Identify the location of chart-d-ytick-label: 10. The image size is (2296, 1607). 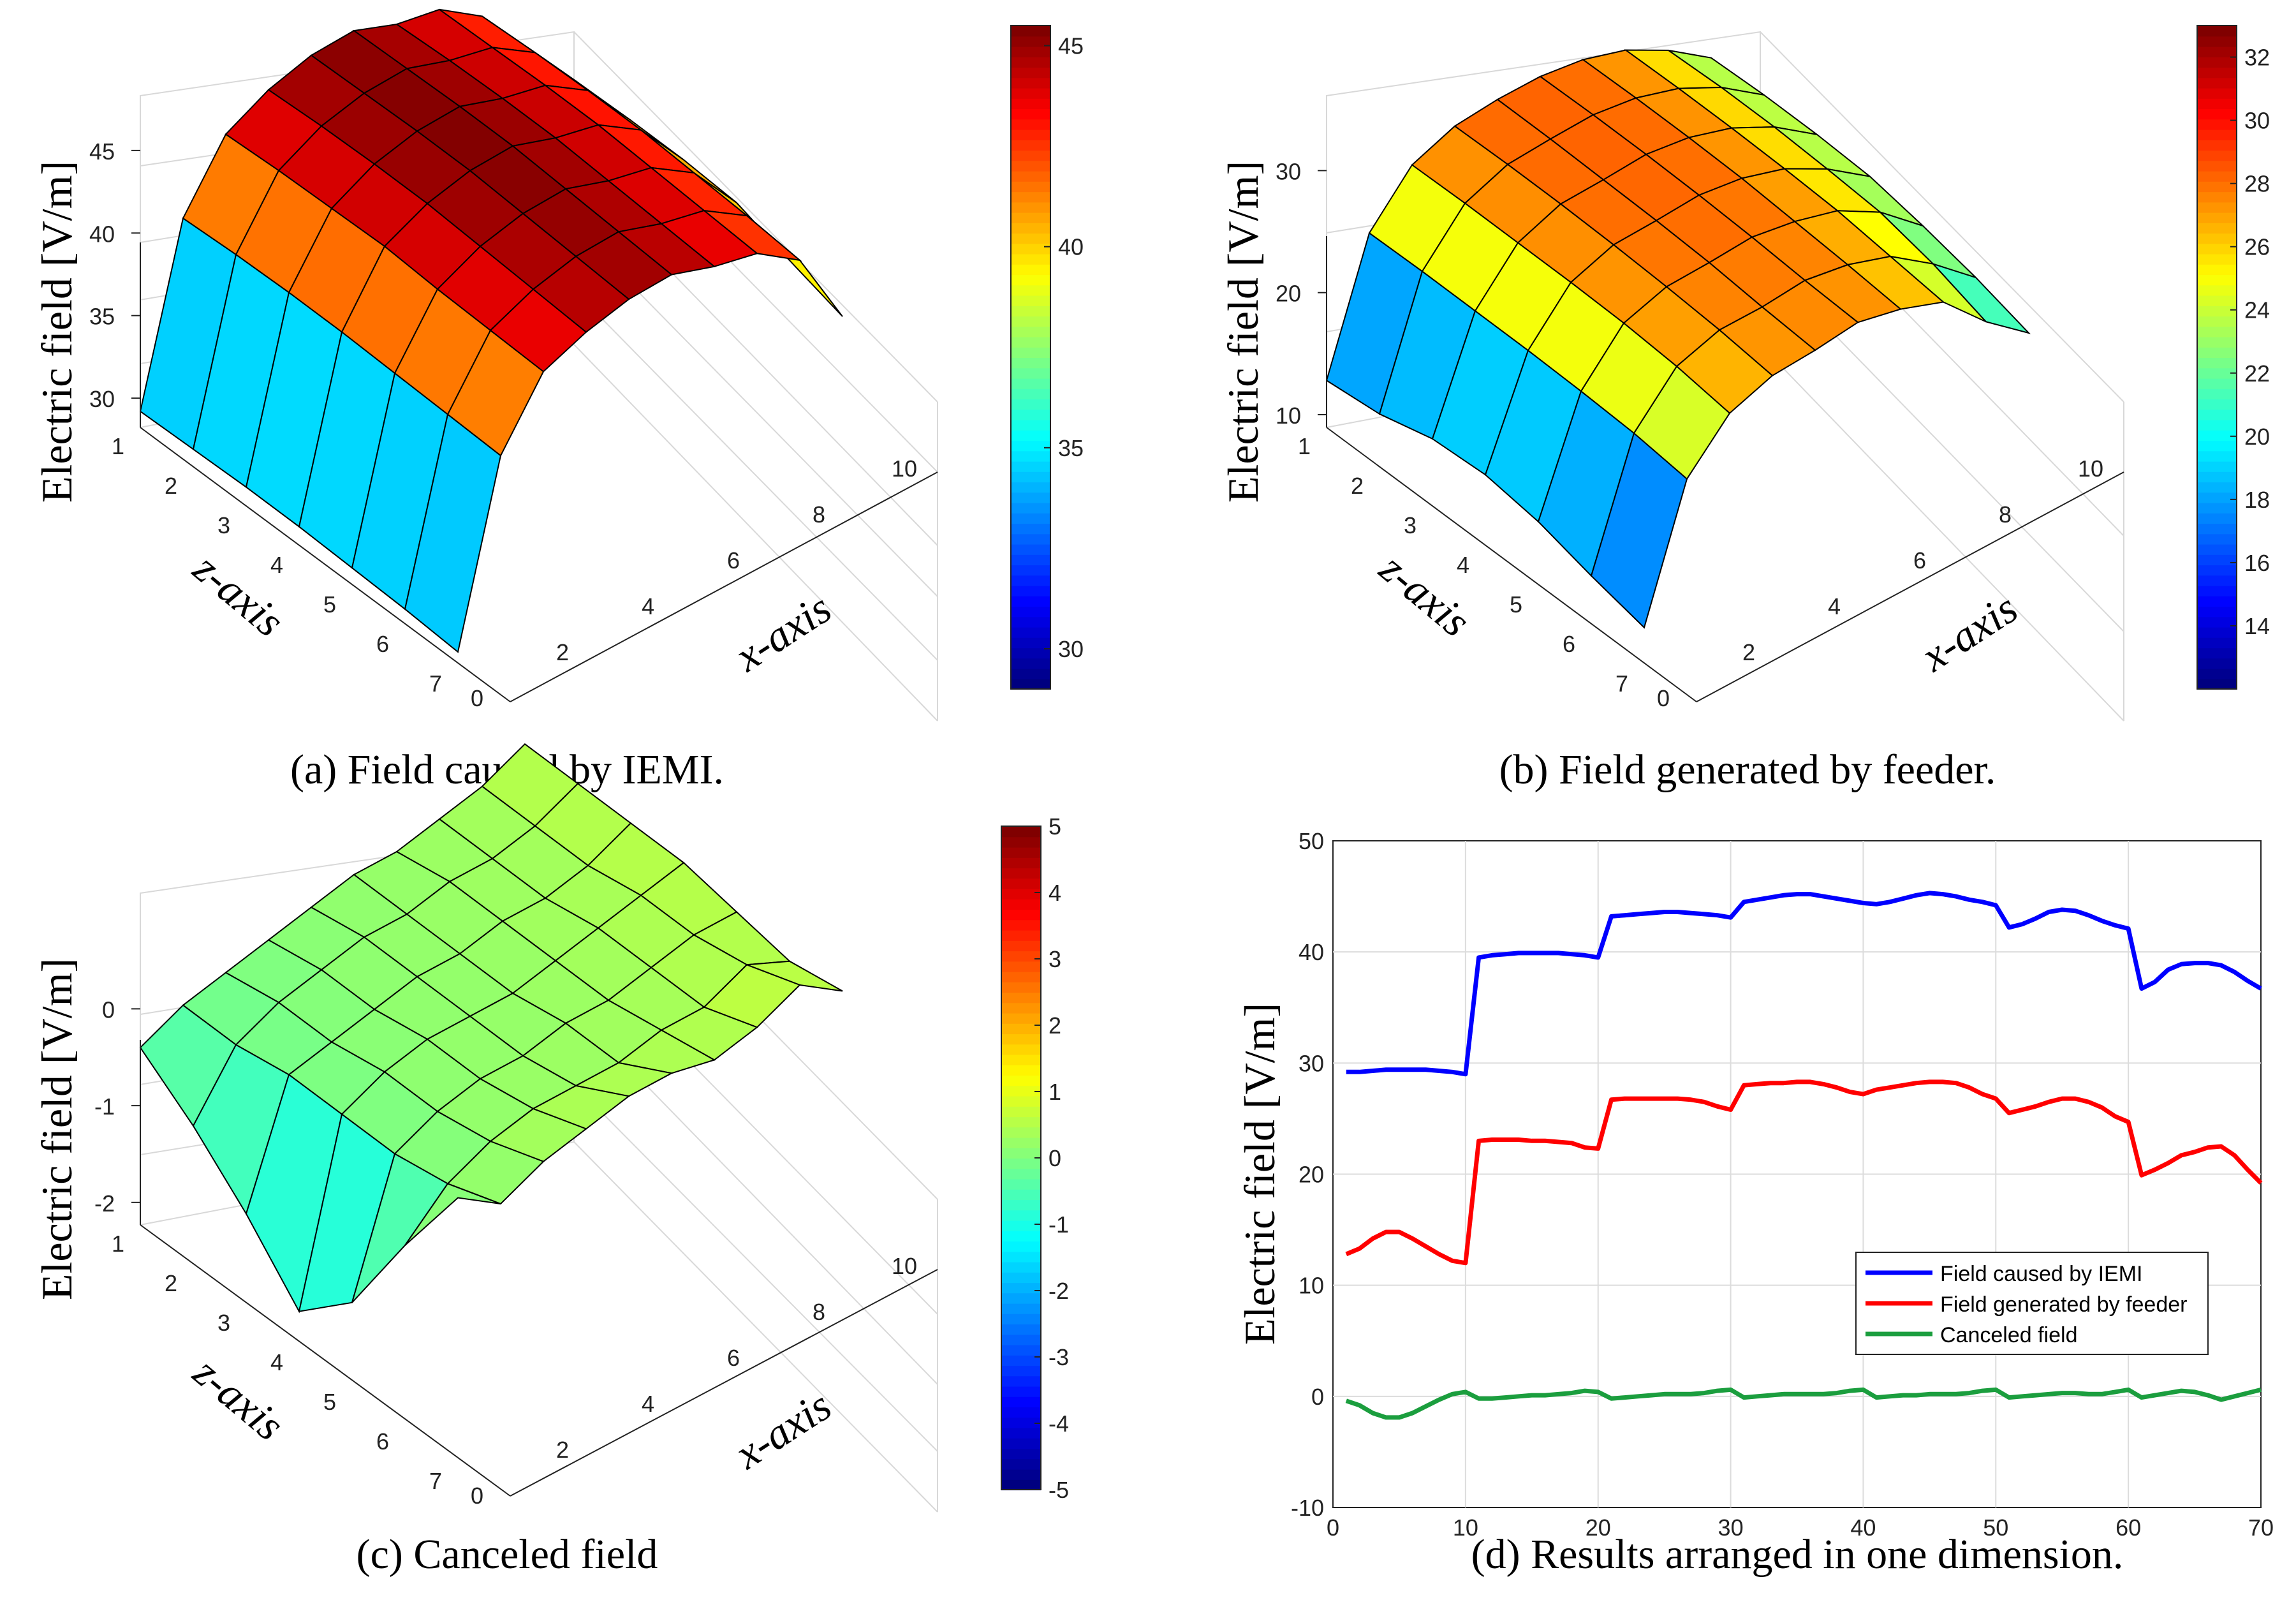
(1311, 1286).